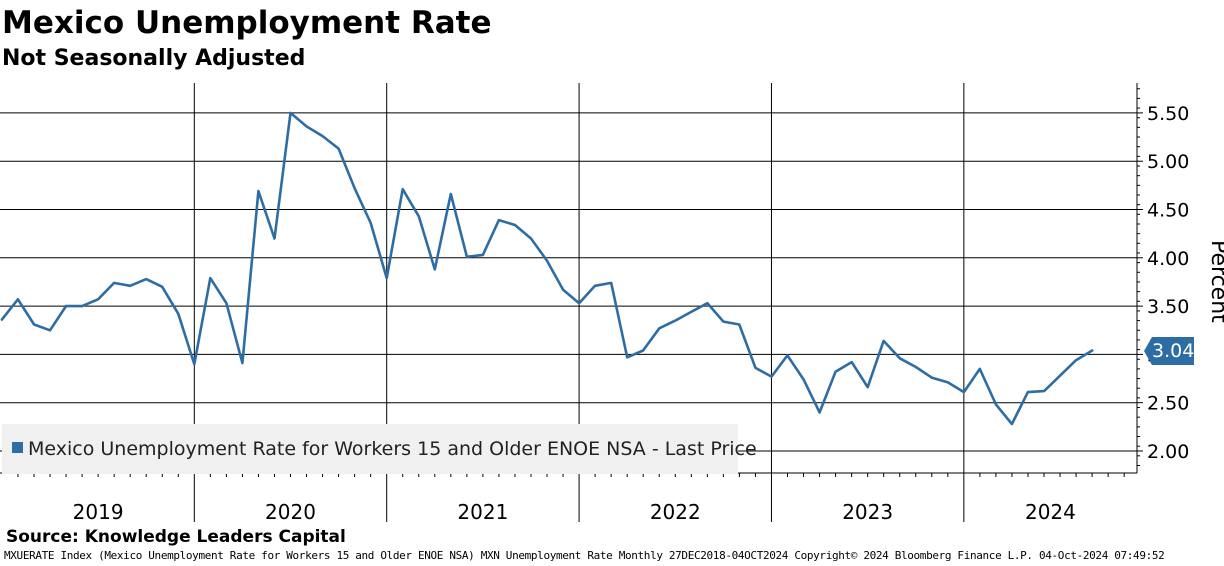 The height and width of the screenshot is (566, 1224). I want to click on y-tick-label: 2.00, so click(1168, 452).